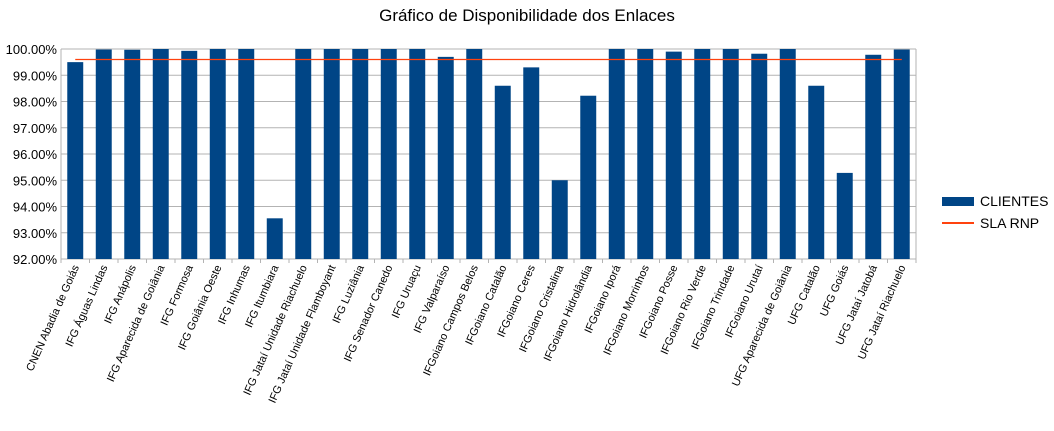 This screenshot has height=431, width=1054. What do you see at coordinates (35, 128) in the screenshot?
I see `y-tick-label: 97.00%` at bounding box center [35, 128].